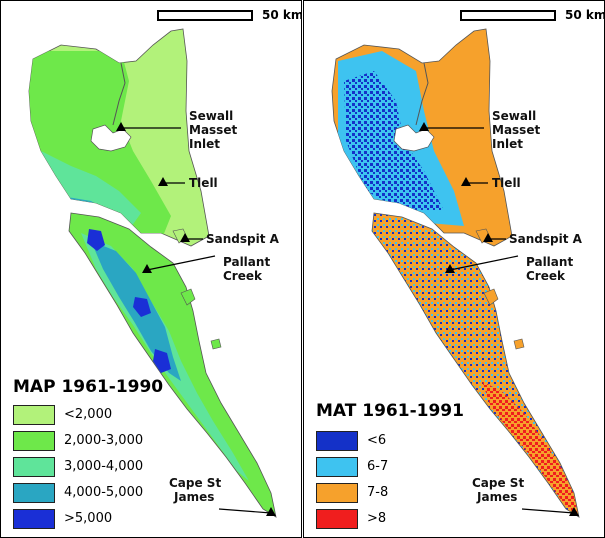  I want to click on legend-label: >5,000, so click(88, 518).